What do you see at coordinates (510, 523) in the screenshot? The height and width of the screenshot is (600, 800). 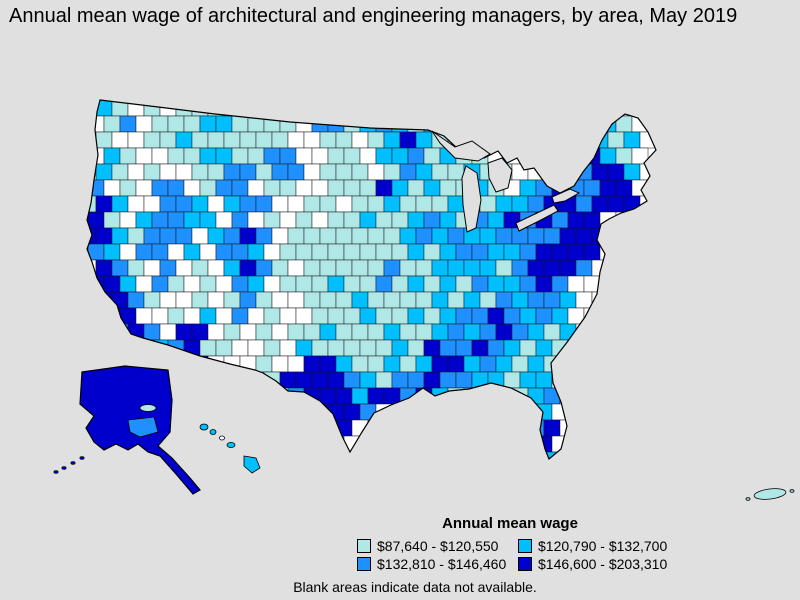 I see `legend-title: Annual mean wage` at bounding box center [510, 523].